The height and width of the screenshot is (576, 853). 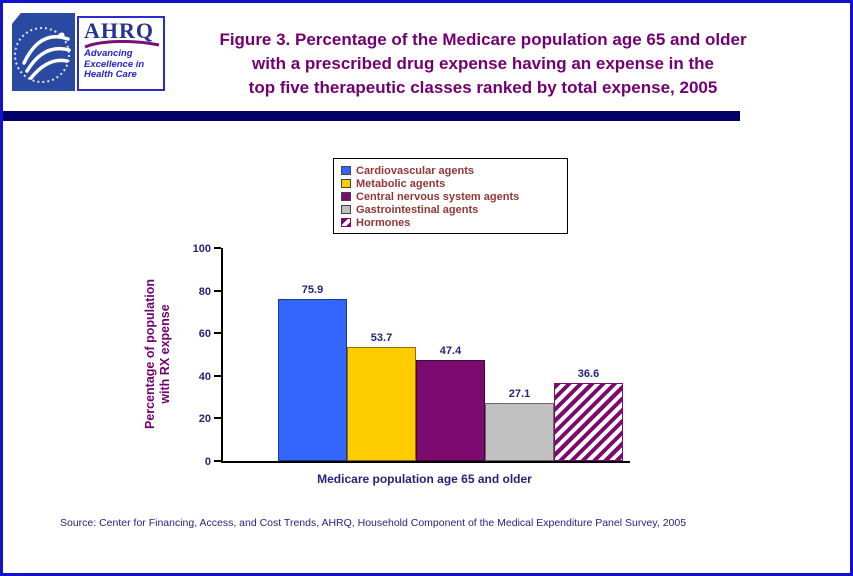 What do you see at coordinates (588, 422) in the screenshot?
I see `bar-hormones` at bounding box center [588, 422].